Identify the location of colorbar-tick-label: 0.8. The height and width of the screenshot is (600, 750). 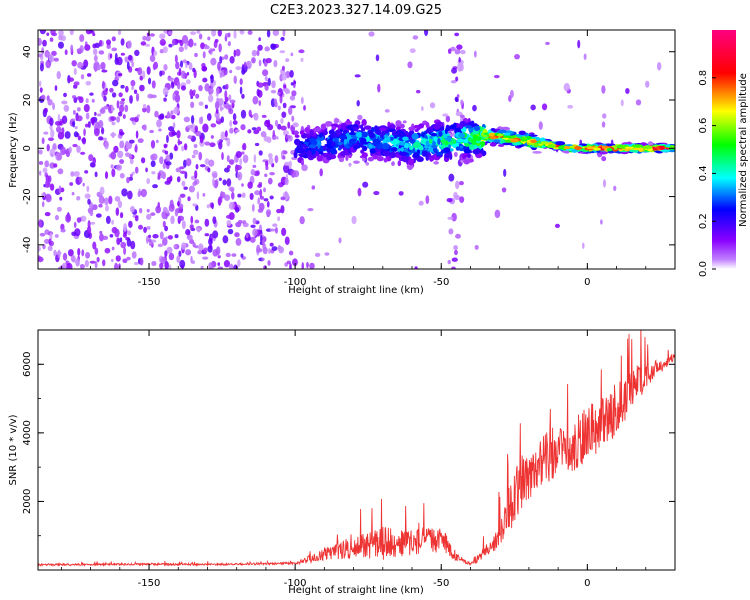
(703, 78).